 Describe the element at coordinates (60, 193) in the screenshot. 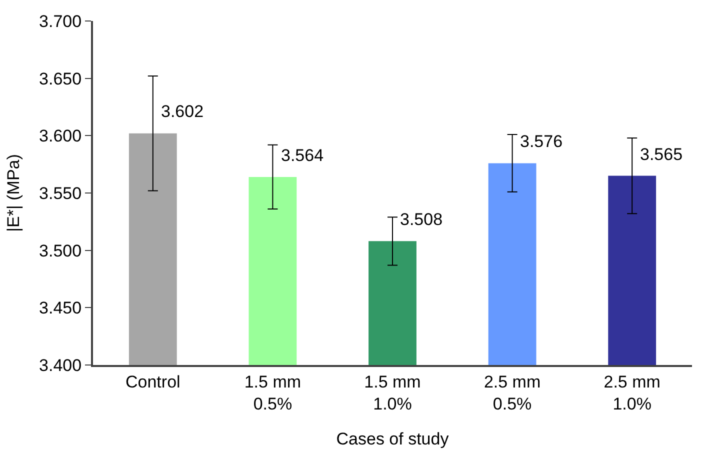

I see `y-tick-label: 3.550` at that location.